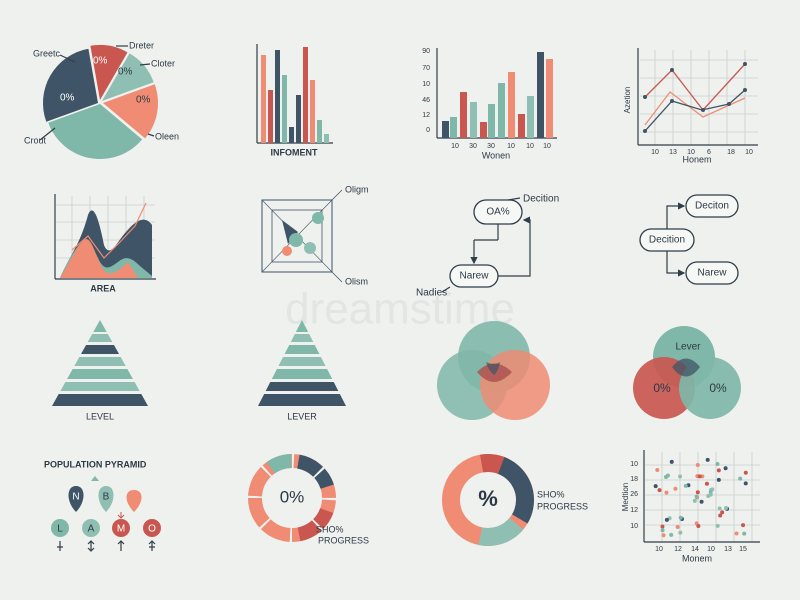 The width and height of the screenshot is (800, 600). I want to click on x-axis-label: Honem, so click(696, 159).